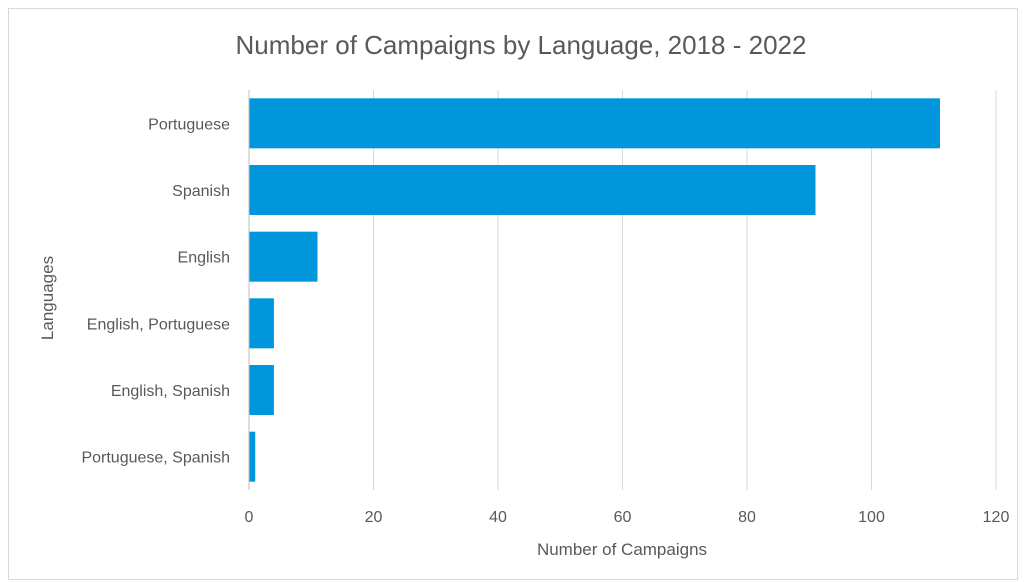 Image resolution: width=1024 pixels, height=582 pixels. Describe the element at coordinates (374, 517) in the screenshot. I see `x-tick-label-20: 20` at that location.